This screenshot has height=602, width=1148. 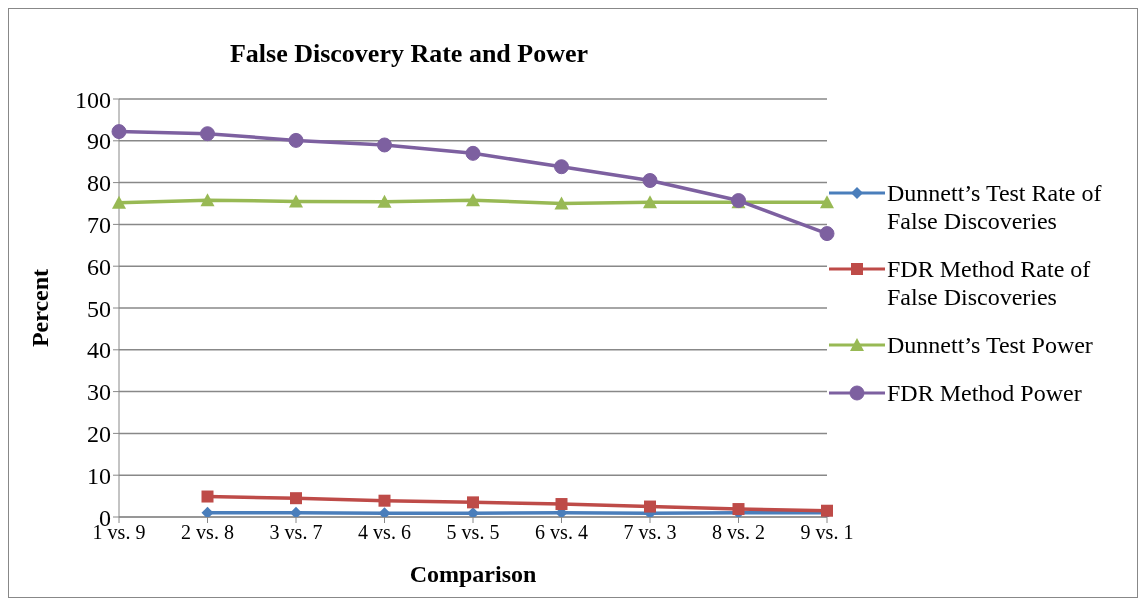 What do you see at coordinates (207, 532) in the screenshot?
I see `x-tick-label: 2 vs. 8` at bounding box center [207, 532].